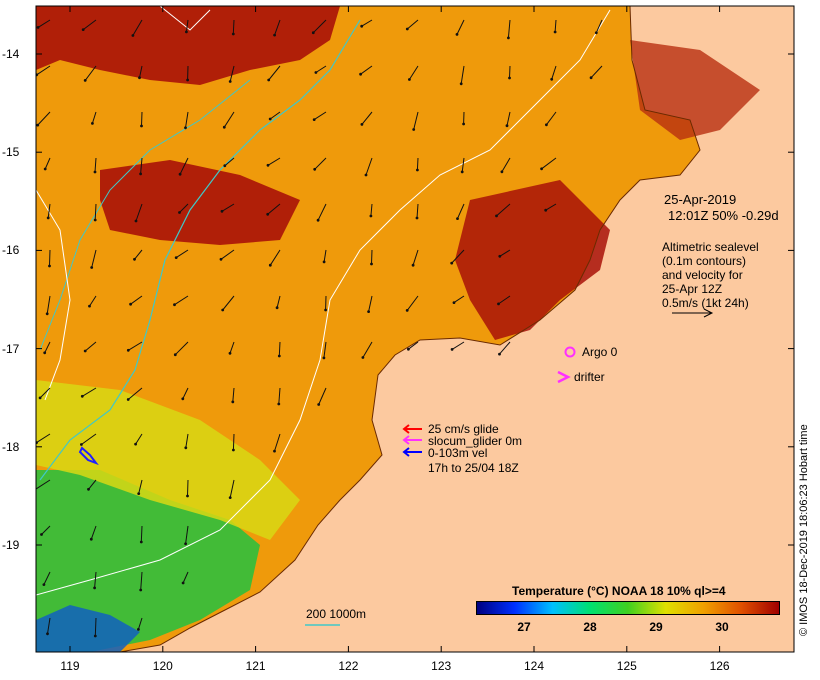 This screenshot has width=820, height=680. Describe the element at coordinates (590, 627) in the screenshot. I see `colorbar-tick-label: 28` at that location.